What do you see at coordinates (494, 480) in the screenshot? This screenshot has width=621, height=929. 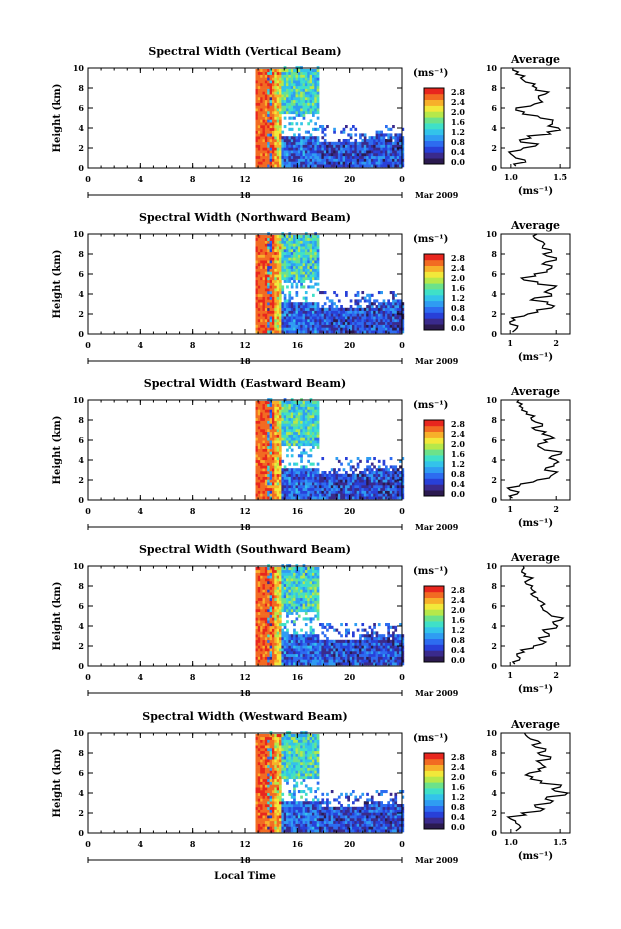 I see `average-y-tick-label: 2` at bounding box center [494, 480].